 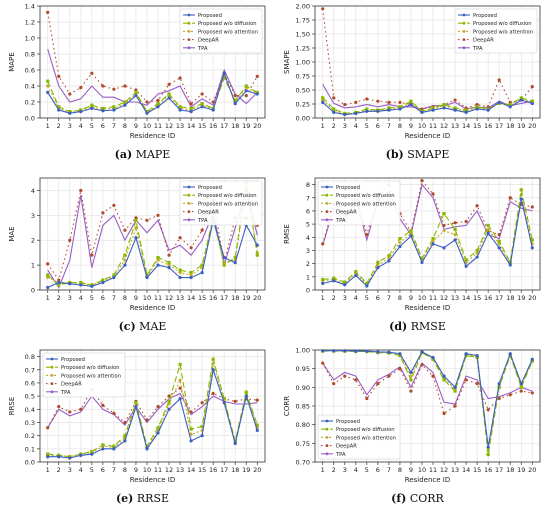 What do you see at coordinates (356, 126) in the screenshot?
I see `x-tick-label: 4` at bounding box center [356, 126].